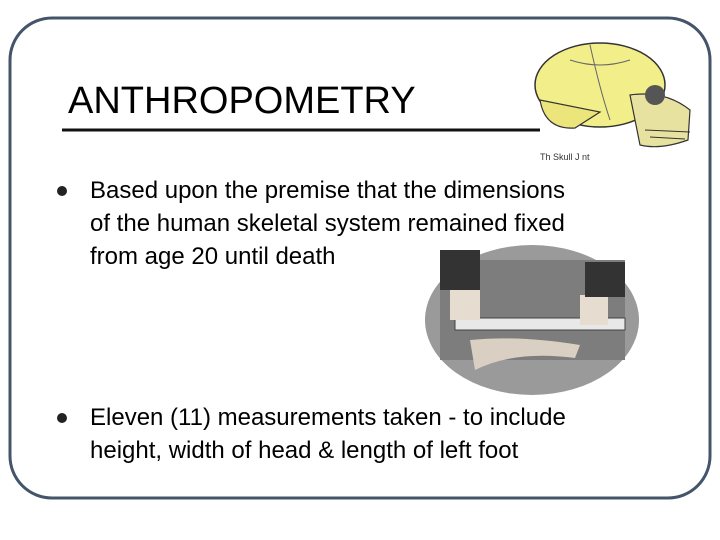 The width and height of the screenshot is (720, 540). I want to click on bullet-line: from age 20 until death, so click(213, 256).